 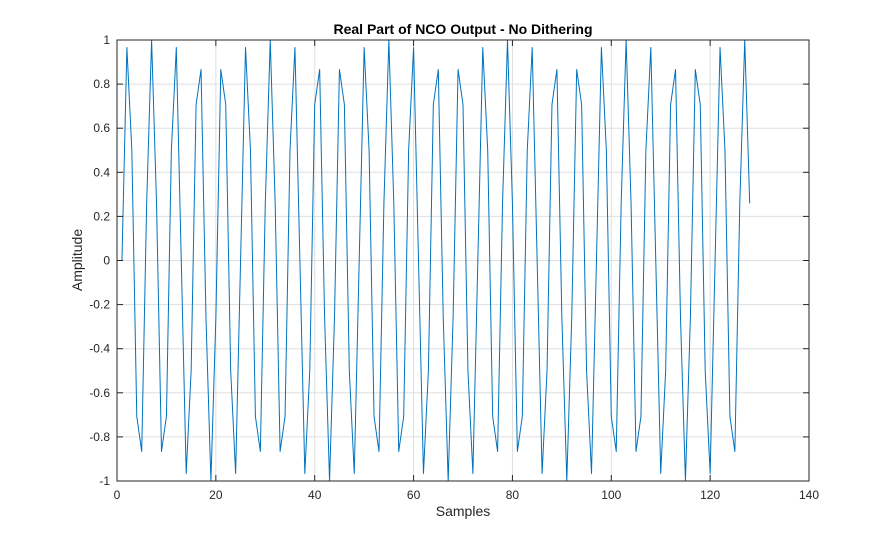 I want to click on y-tick-label: -0.8, so click(x=99, y=437).